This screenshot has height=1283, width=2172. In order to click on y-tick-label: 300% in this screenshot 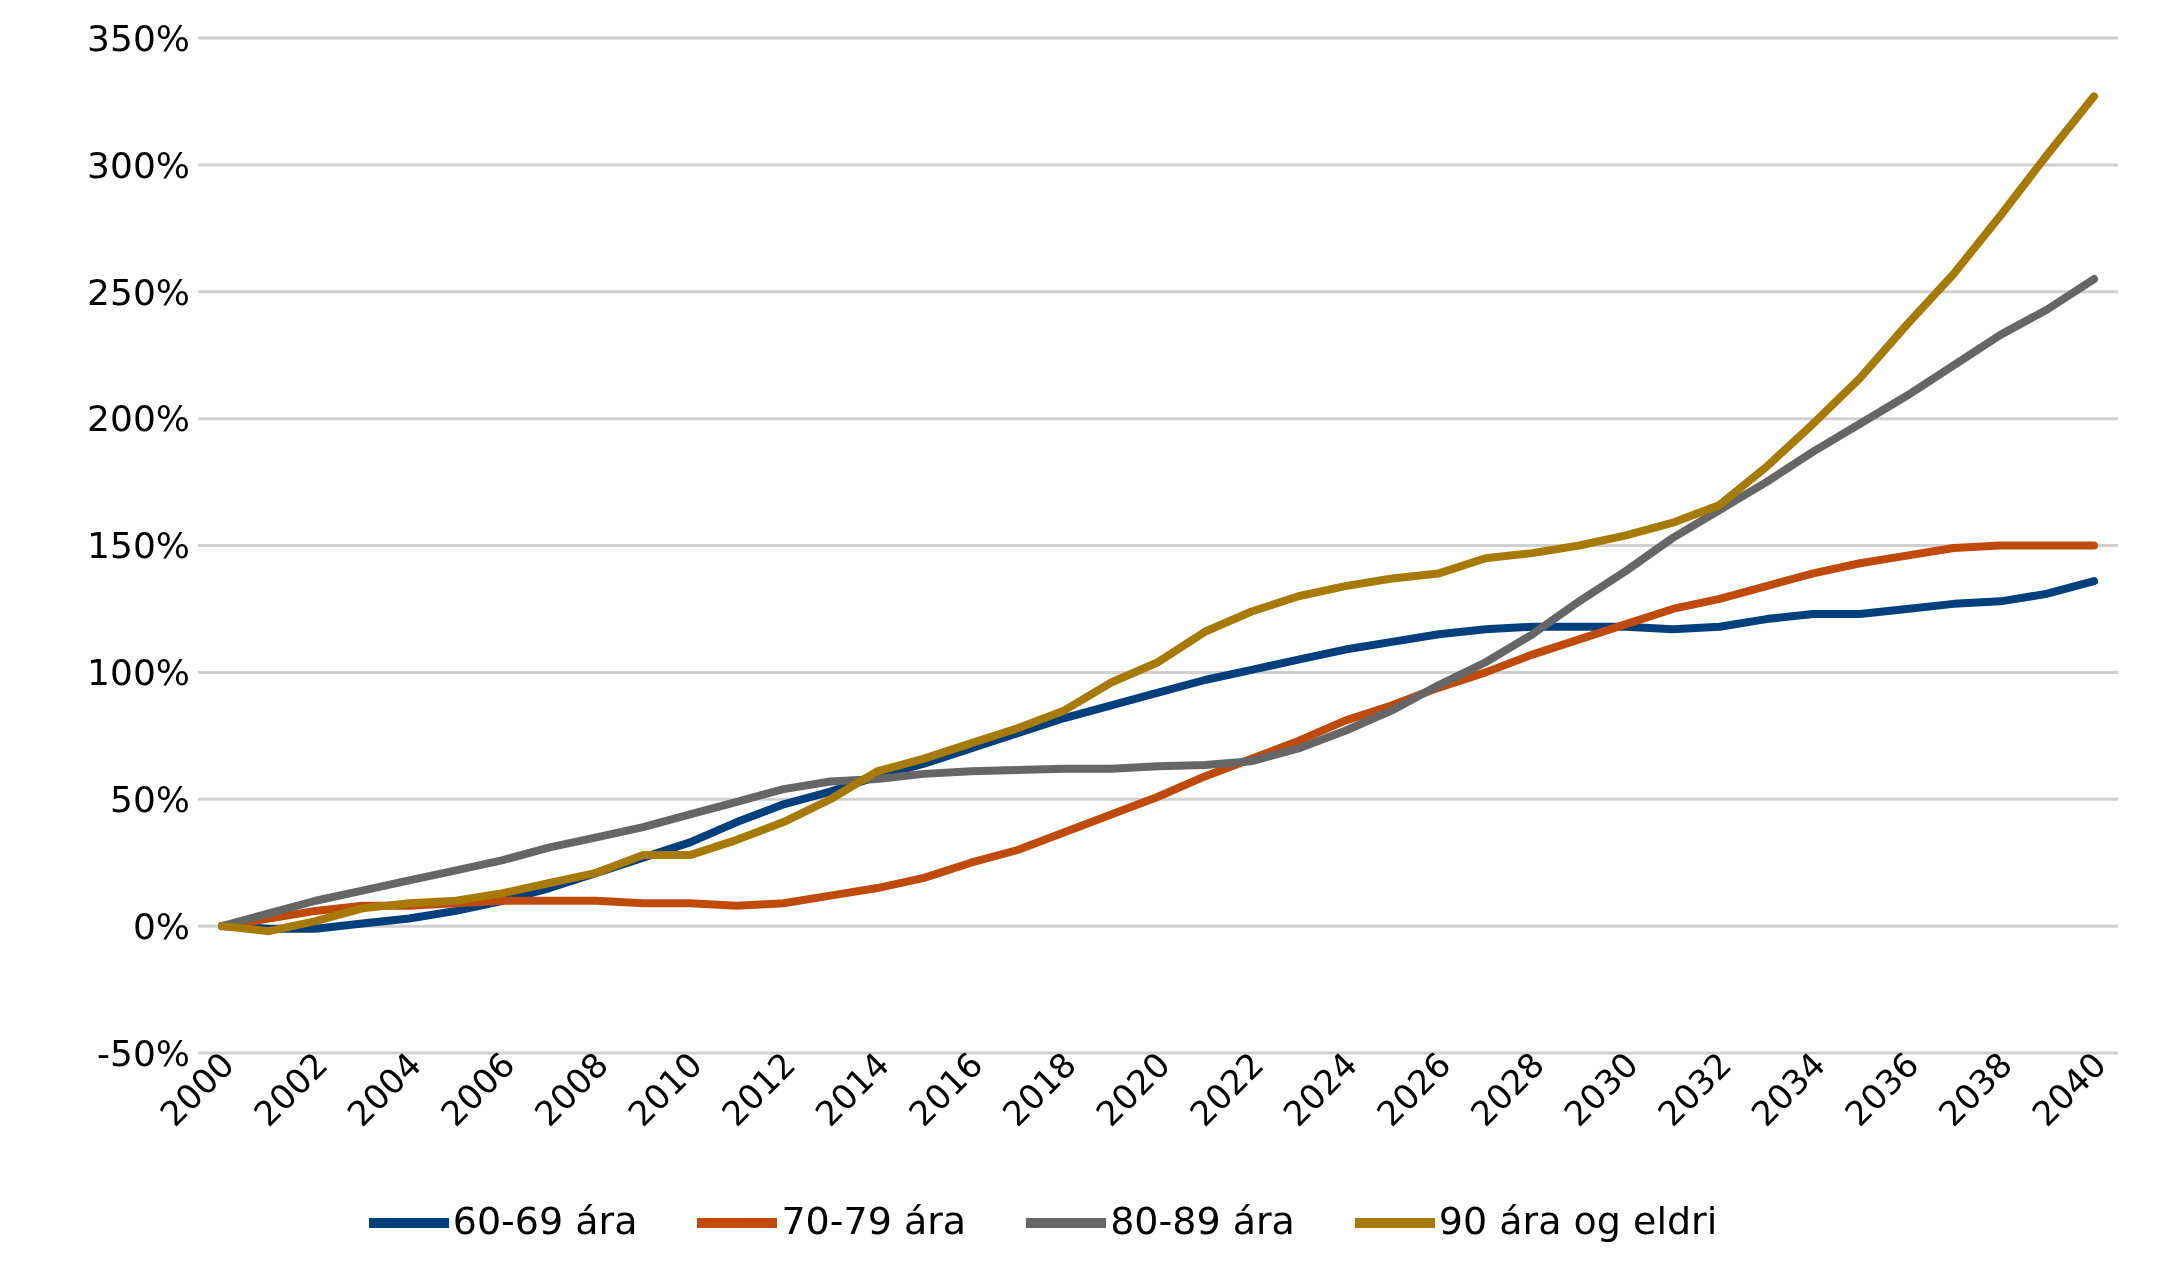, I will do `click(138, 165)`.